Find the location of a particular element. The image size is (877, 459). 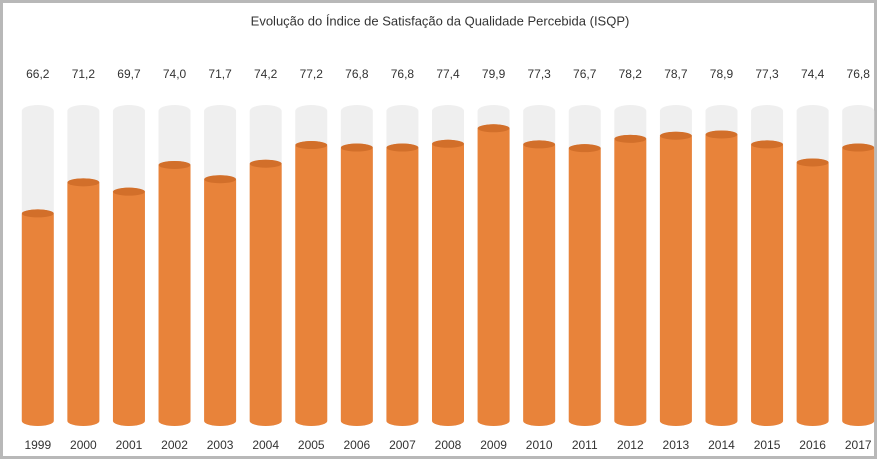

x-tick-label: 2004 is located at coordinates (265, 445).